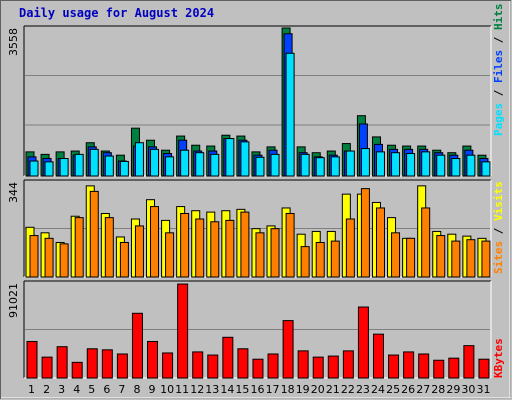 The image size is (512, 400). I want to click on legend-visits-sites: Sites / Visits, so click(498, 227).